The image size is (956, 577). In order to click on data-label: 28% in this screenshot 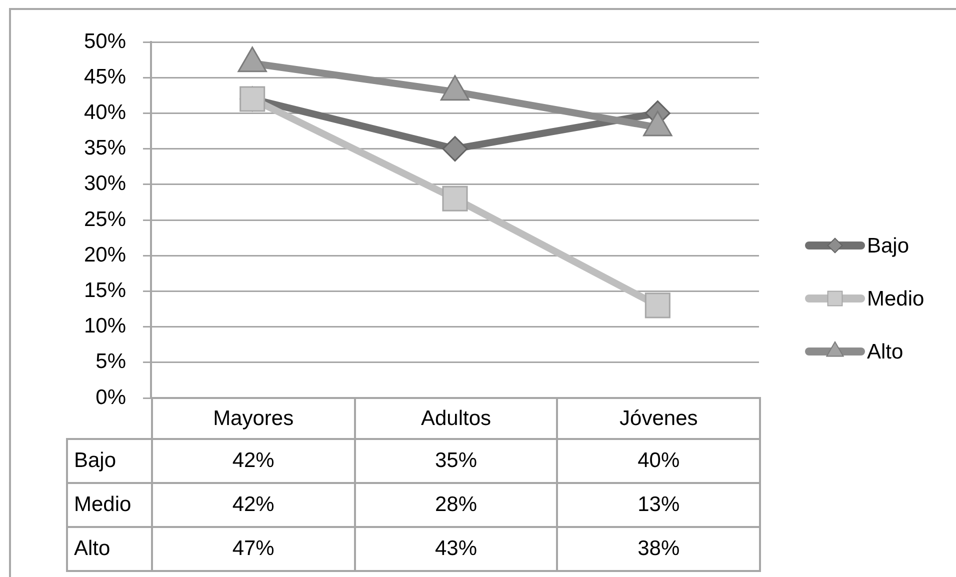, I will do `click(456, 505)`.